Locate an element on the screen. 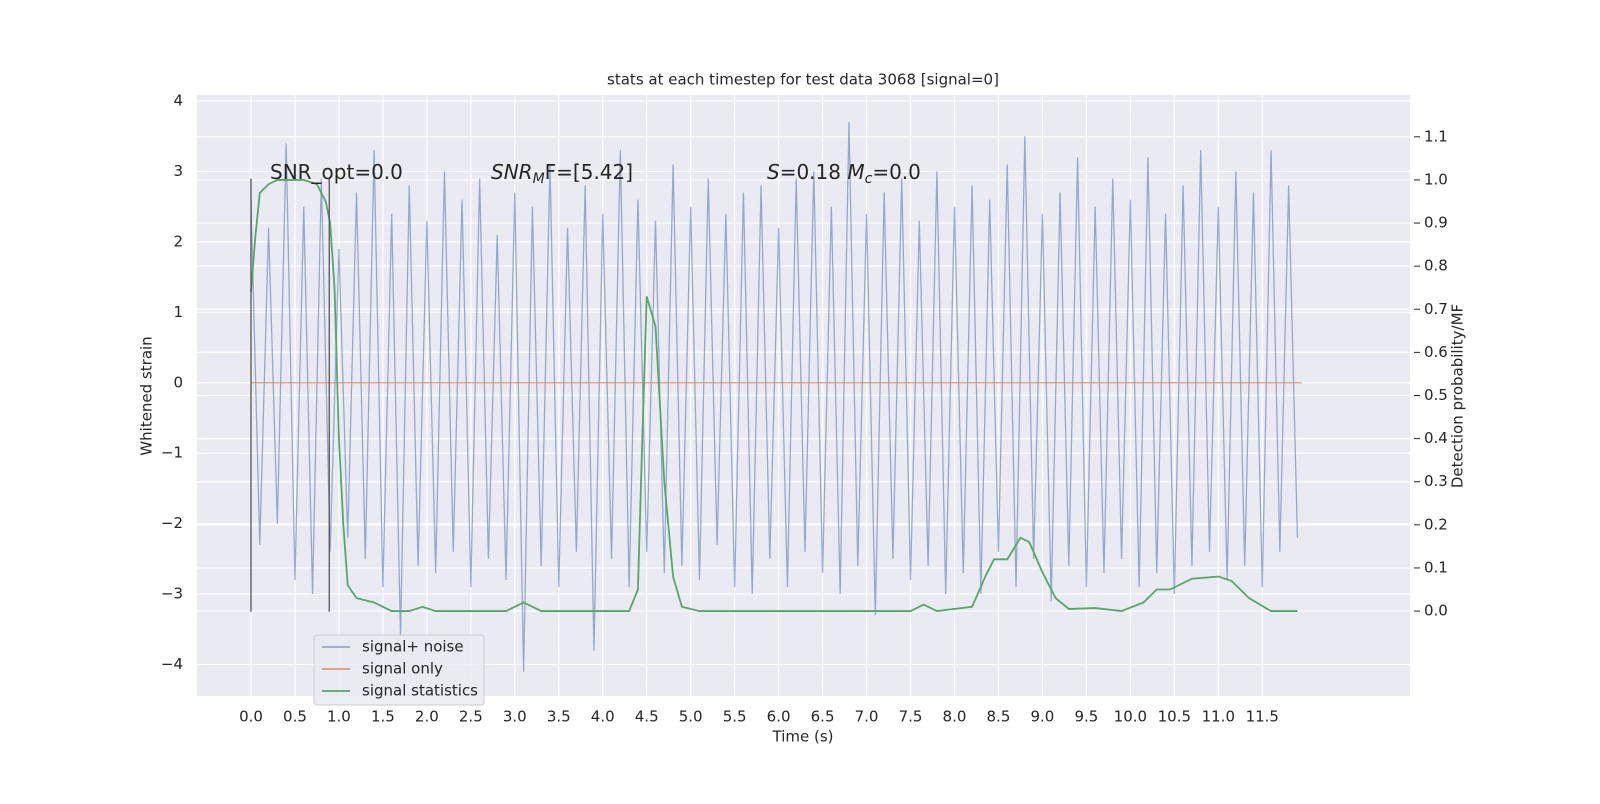  x-tick-label: 11.0 is located at coordinates (1218, 717).